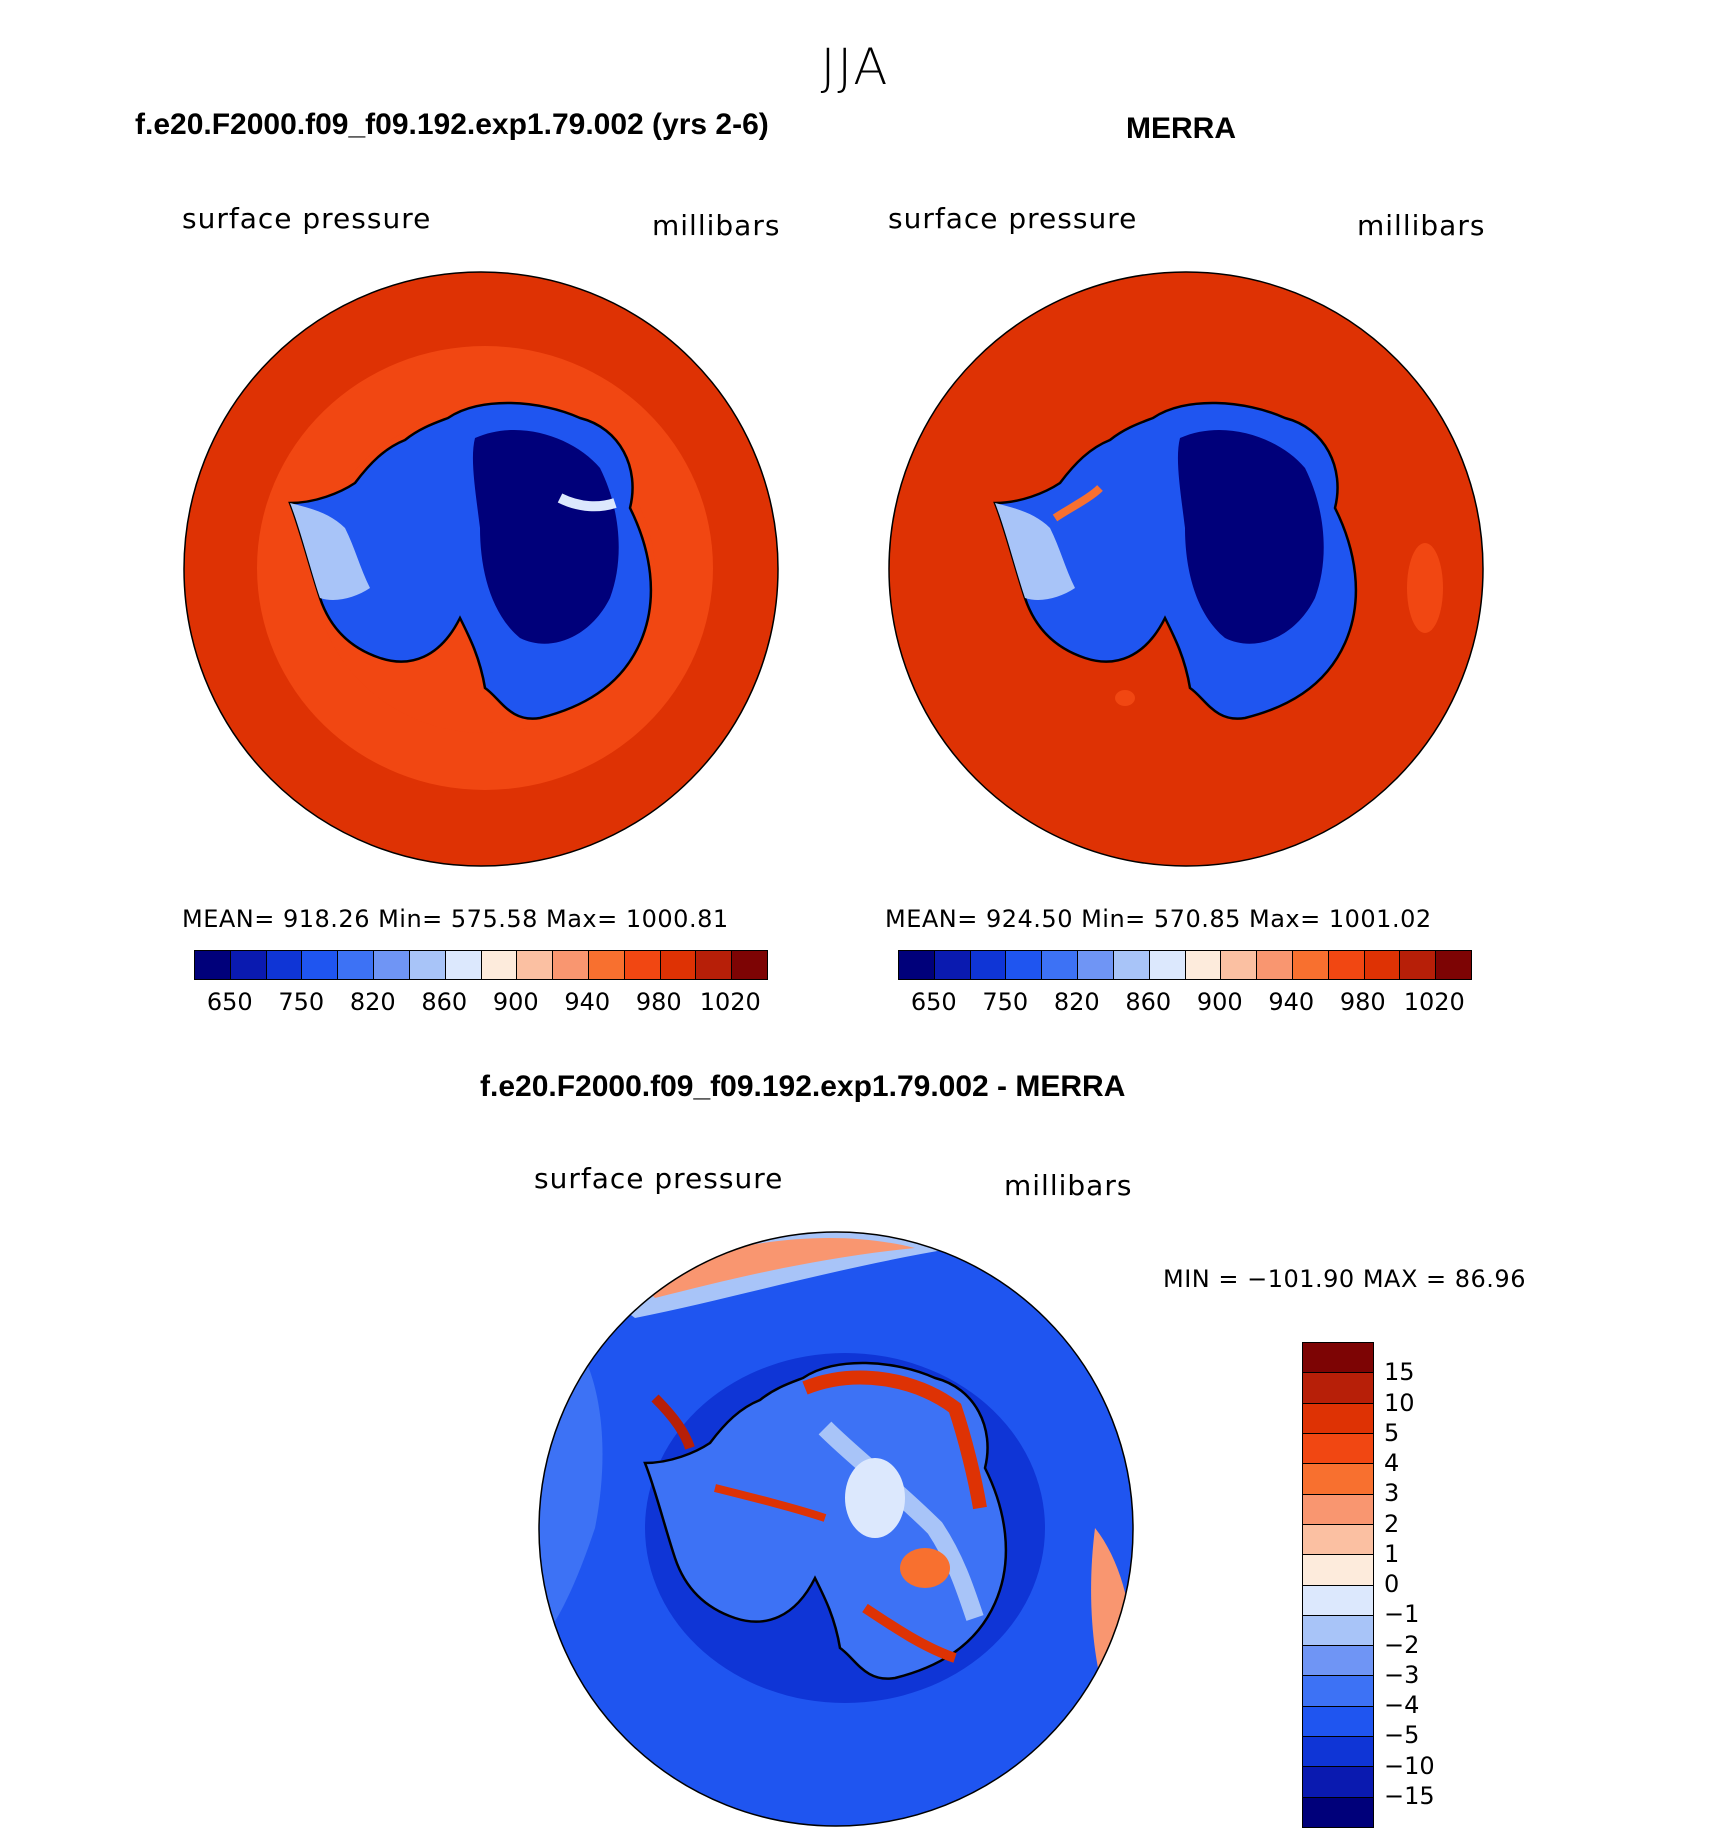  I want to click on colorbar-tick-label: −15, so click(1409, 1795).